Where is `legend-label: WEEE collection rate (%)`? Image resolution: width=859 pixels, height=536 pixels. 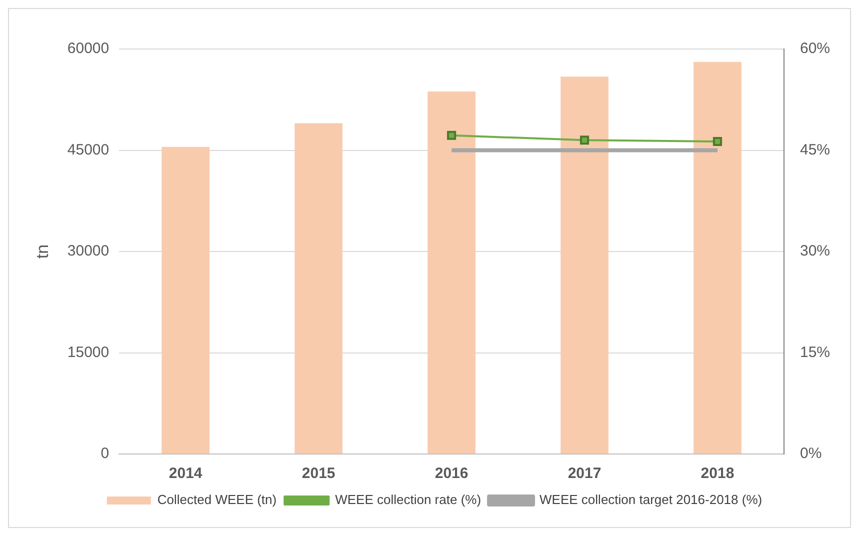 legend-label: WEEE collection rate (%) is located at coordinates (408, 500).